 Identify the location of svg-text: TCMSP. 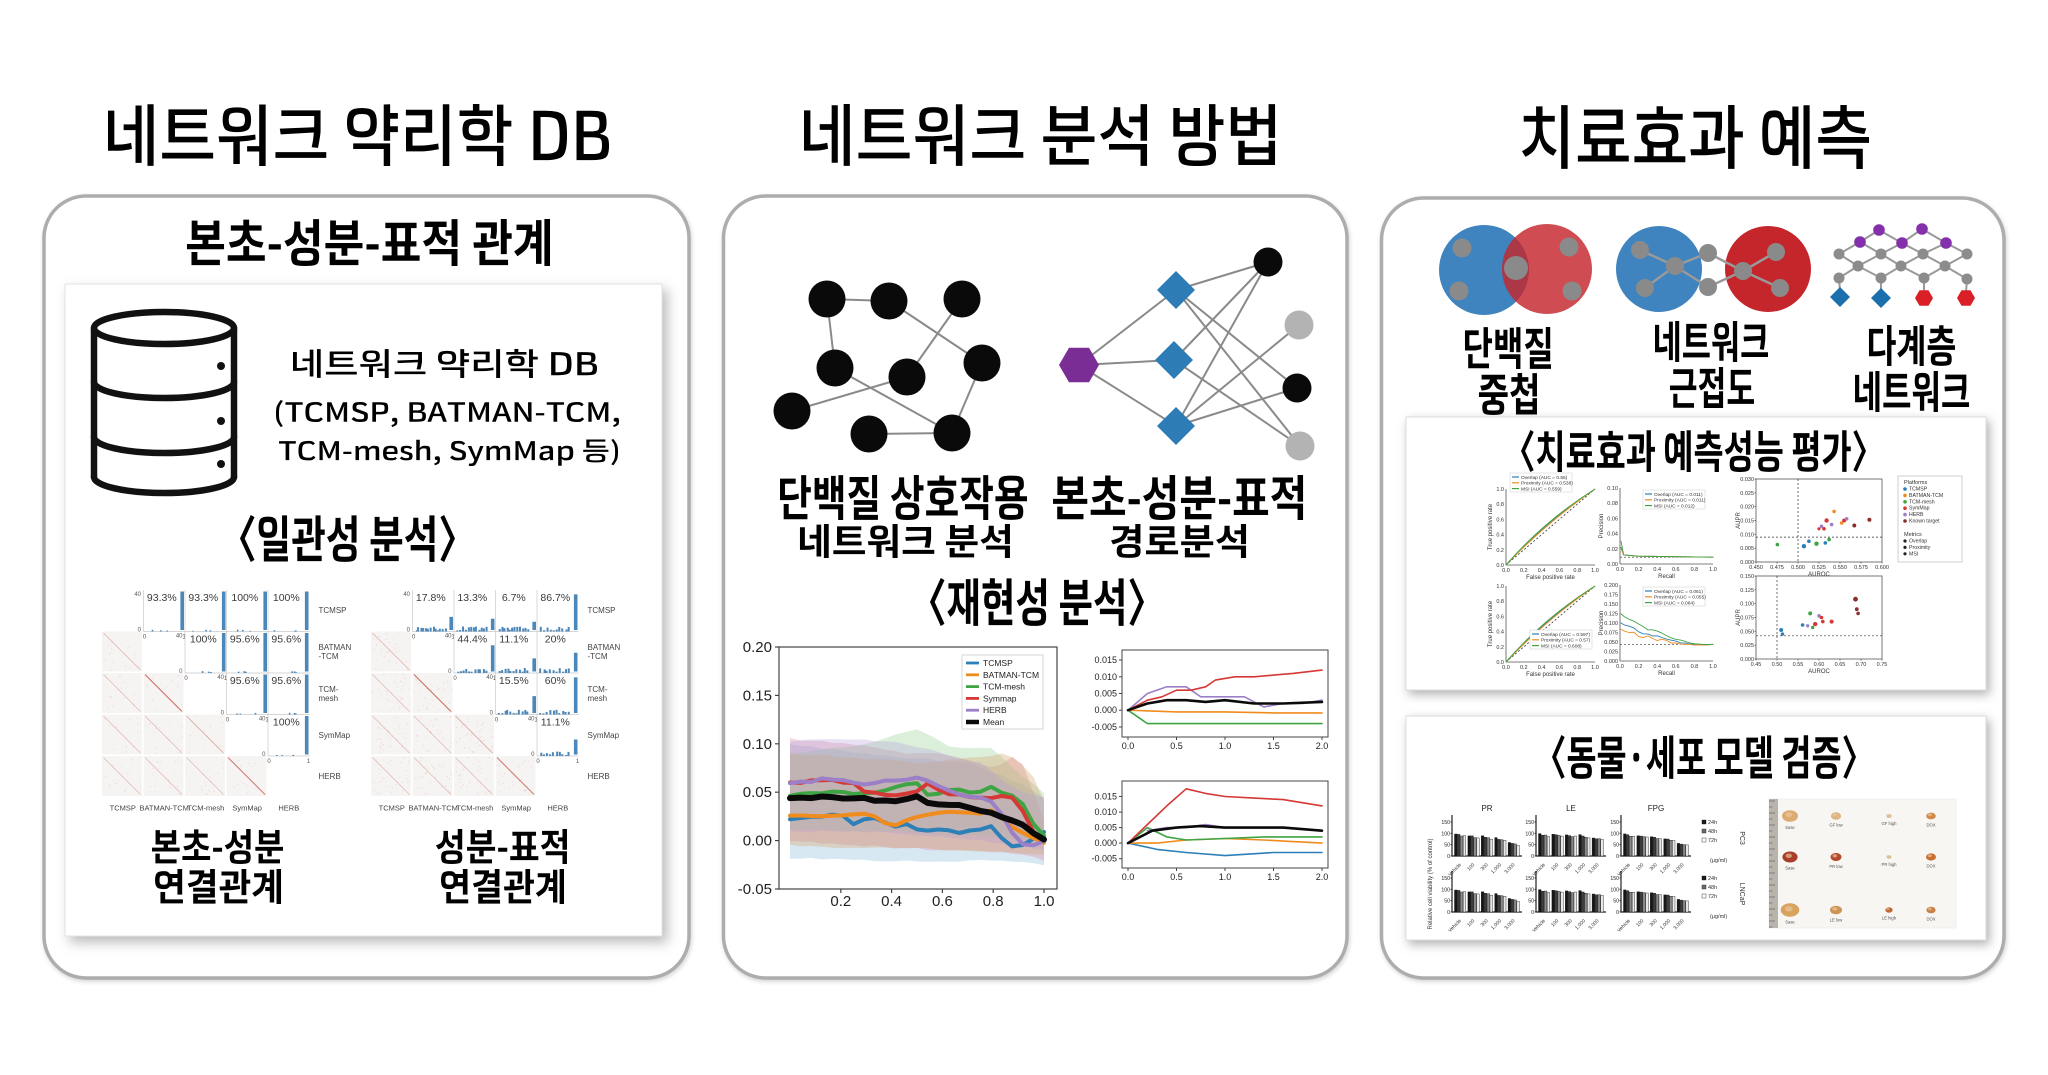
(123, 808).